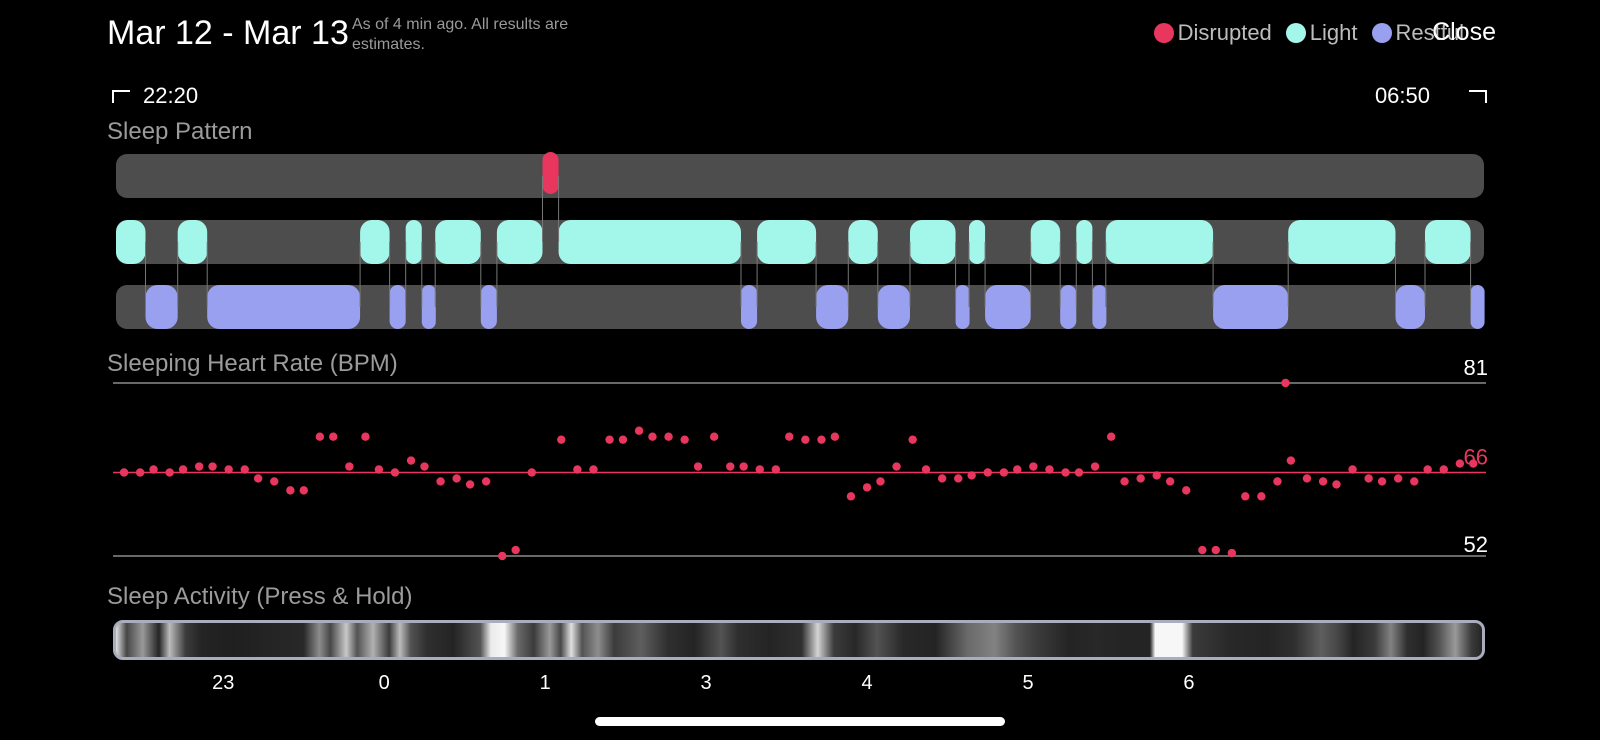 The height and width of the screenshot is (740, 1600). Describe the element at coordinates (121, 96) in the screenshot. I see `bracket-start-icon` at that location.